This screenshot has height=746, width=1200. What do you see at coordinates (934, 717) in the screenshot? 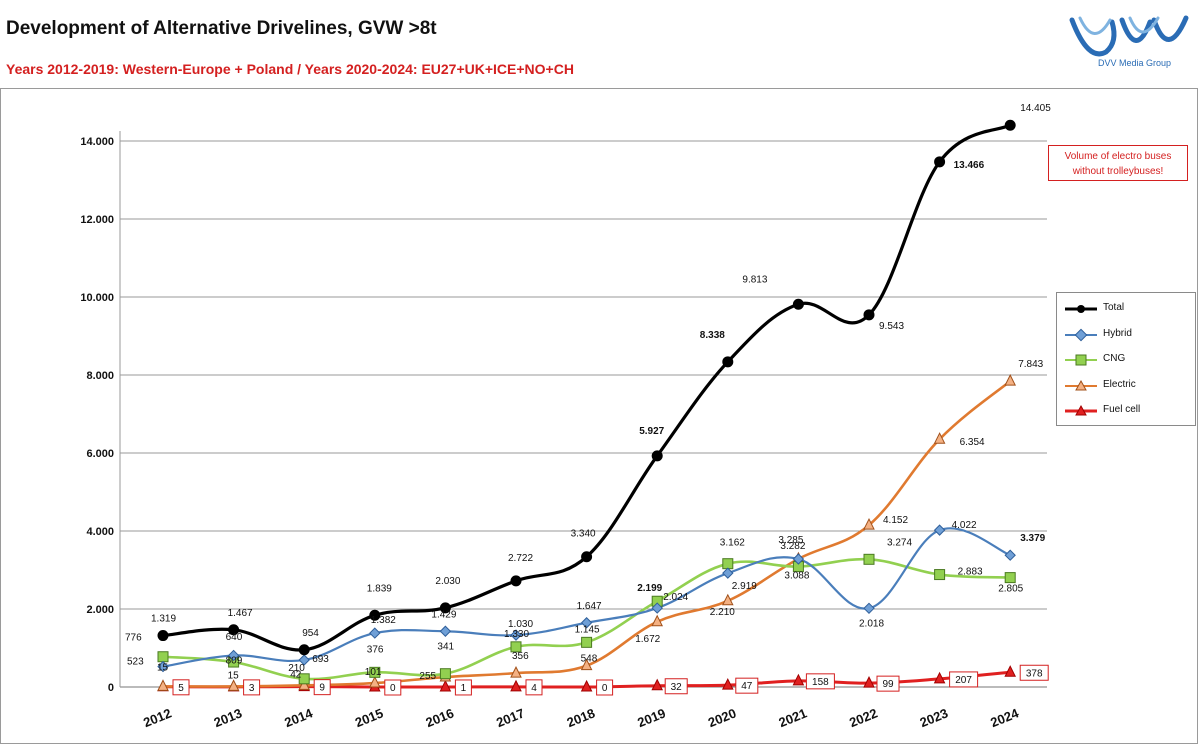
I see `x-tick-label: 2023` at bounding box center [934, 717].